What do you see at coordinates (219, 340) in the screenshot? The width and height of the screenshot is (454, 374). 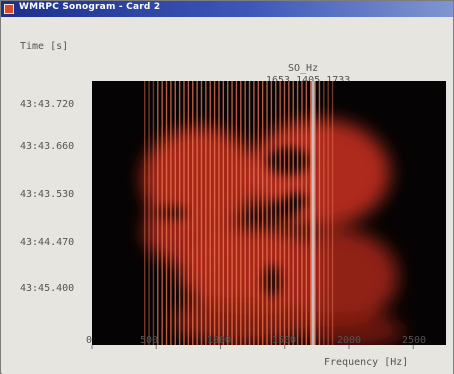 I see `x-tick-label: 1000` at bounding box center [219, 340].